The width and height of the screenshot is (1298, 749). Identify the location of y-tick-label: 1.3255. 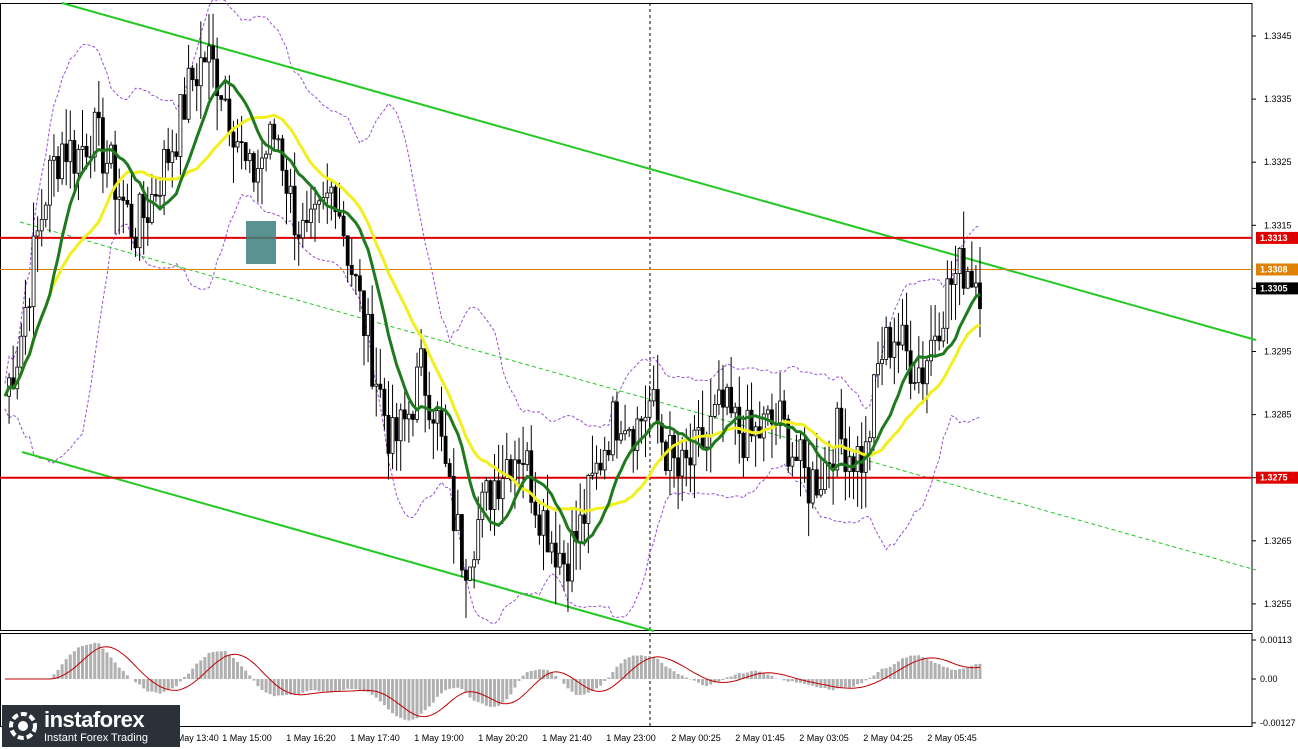
(1278, 604).